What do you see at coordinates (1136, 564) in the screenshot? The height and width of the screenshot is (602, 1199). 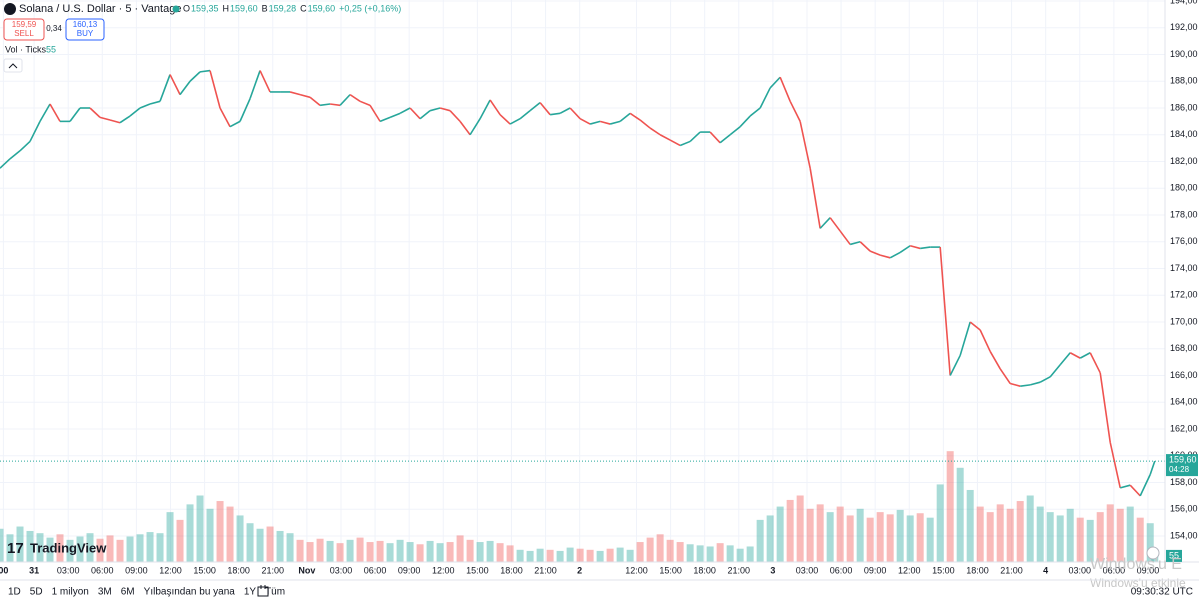 I see `watermark: Windows'u E` at bounding box center [1136, 564].